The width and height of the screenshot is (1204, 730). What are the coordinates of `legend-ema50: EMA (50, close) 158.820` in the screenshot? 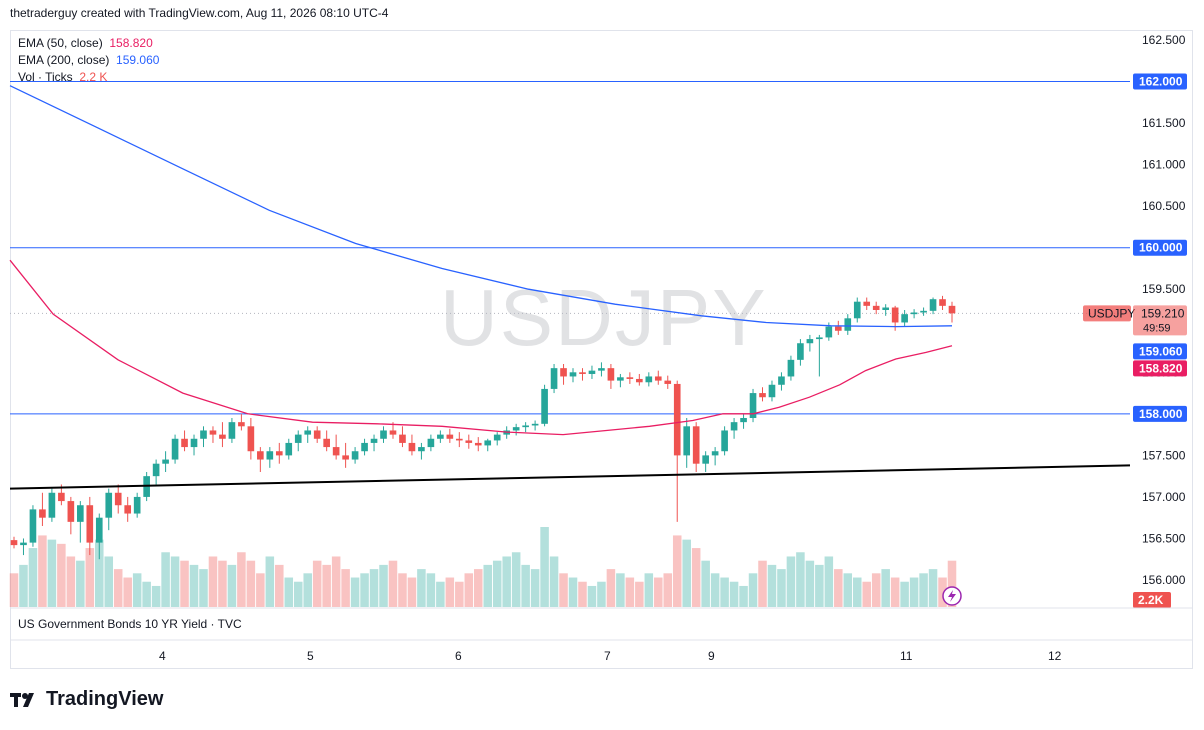 It's located at (85, 43).